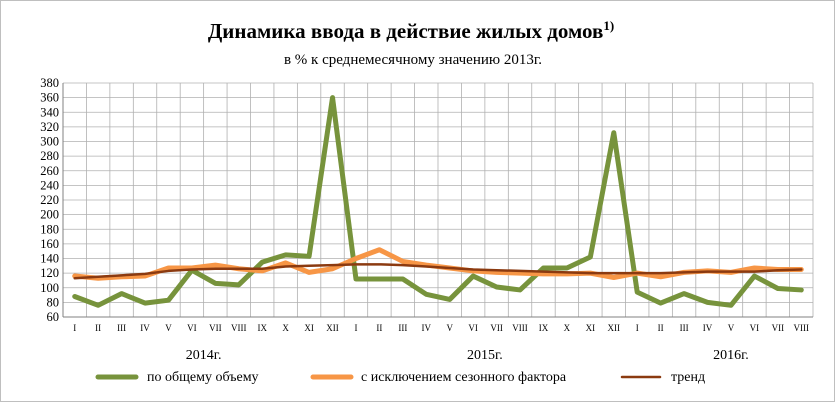  What do you see at coordinates (53, 302) in the screenshot?
I see `y-tick-label: 80` at bounding box center [53, 302].